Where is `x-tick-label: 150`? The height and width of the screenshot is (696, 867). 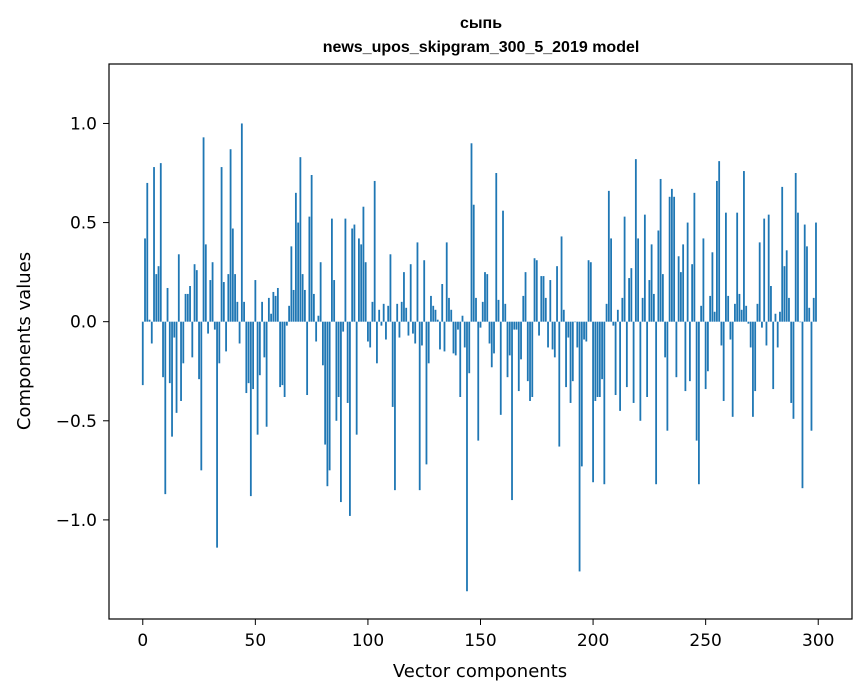
x-tick-label: 150 is located at coordinates (480, 641).